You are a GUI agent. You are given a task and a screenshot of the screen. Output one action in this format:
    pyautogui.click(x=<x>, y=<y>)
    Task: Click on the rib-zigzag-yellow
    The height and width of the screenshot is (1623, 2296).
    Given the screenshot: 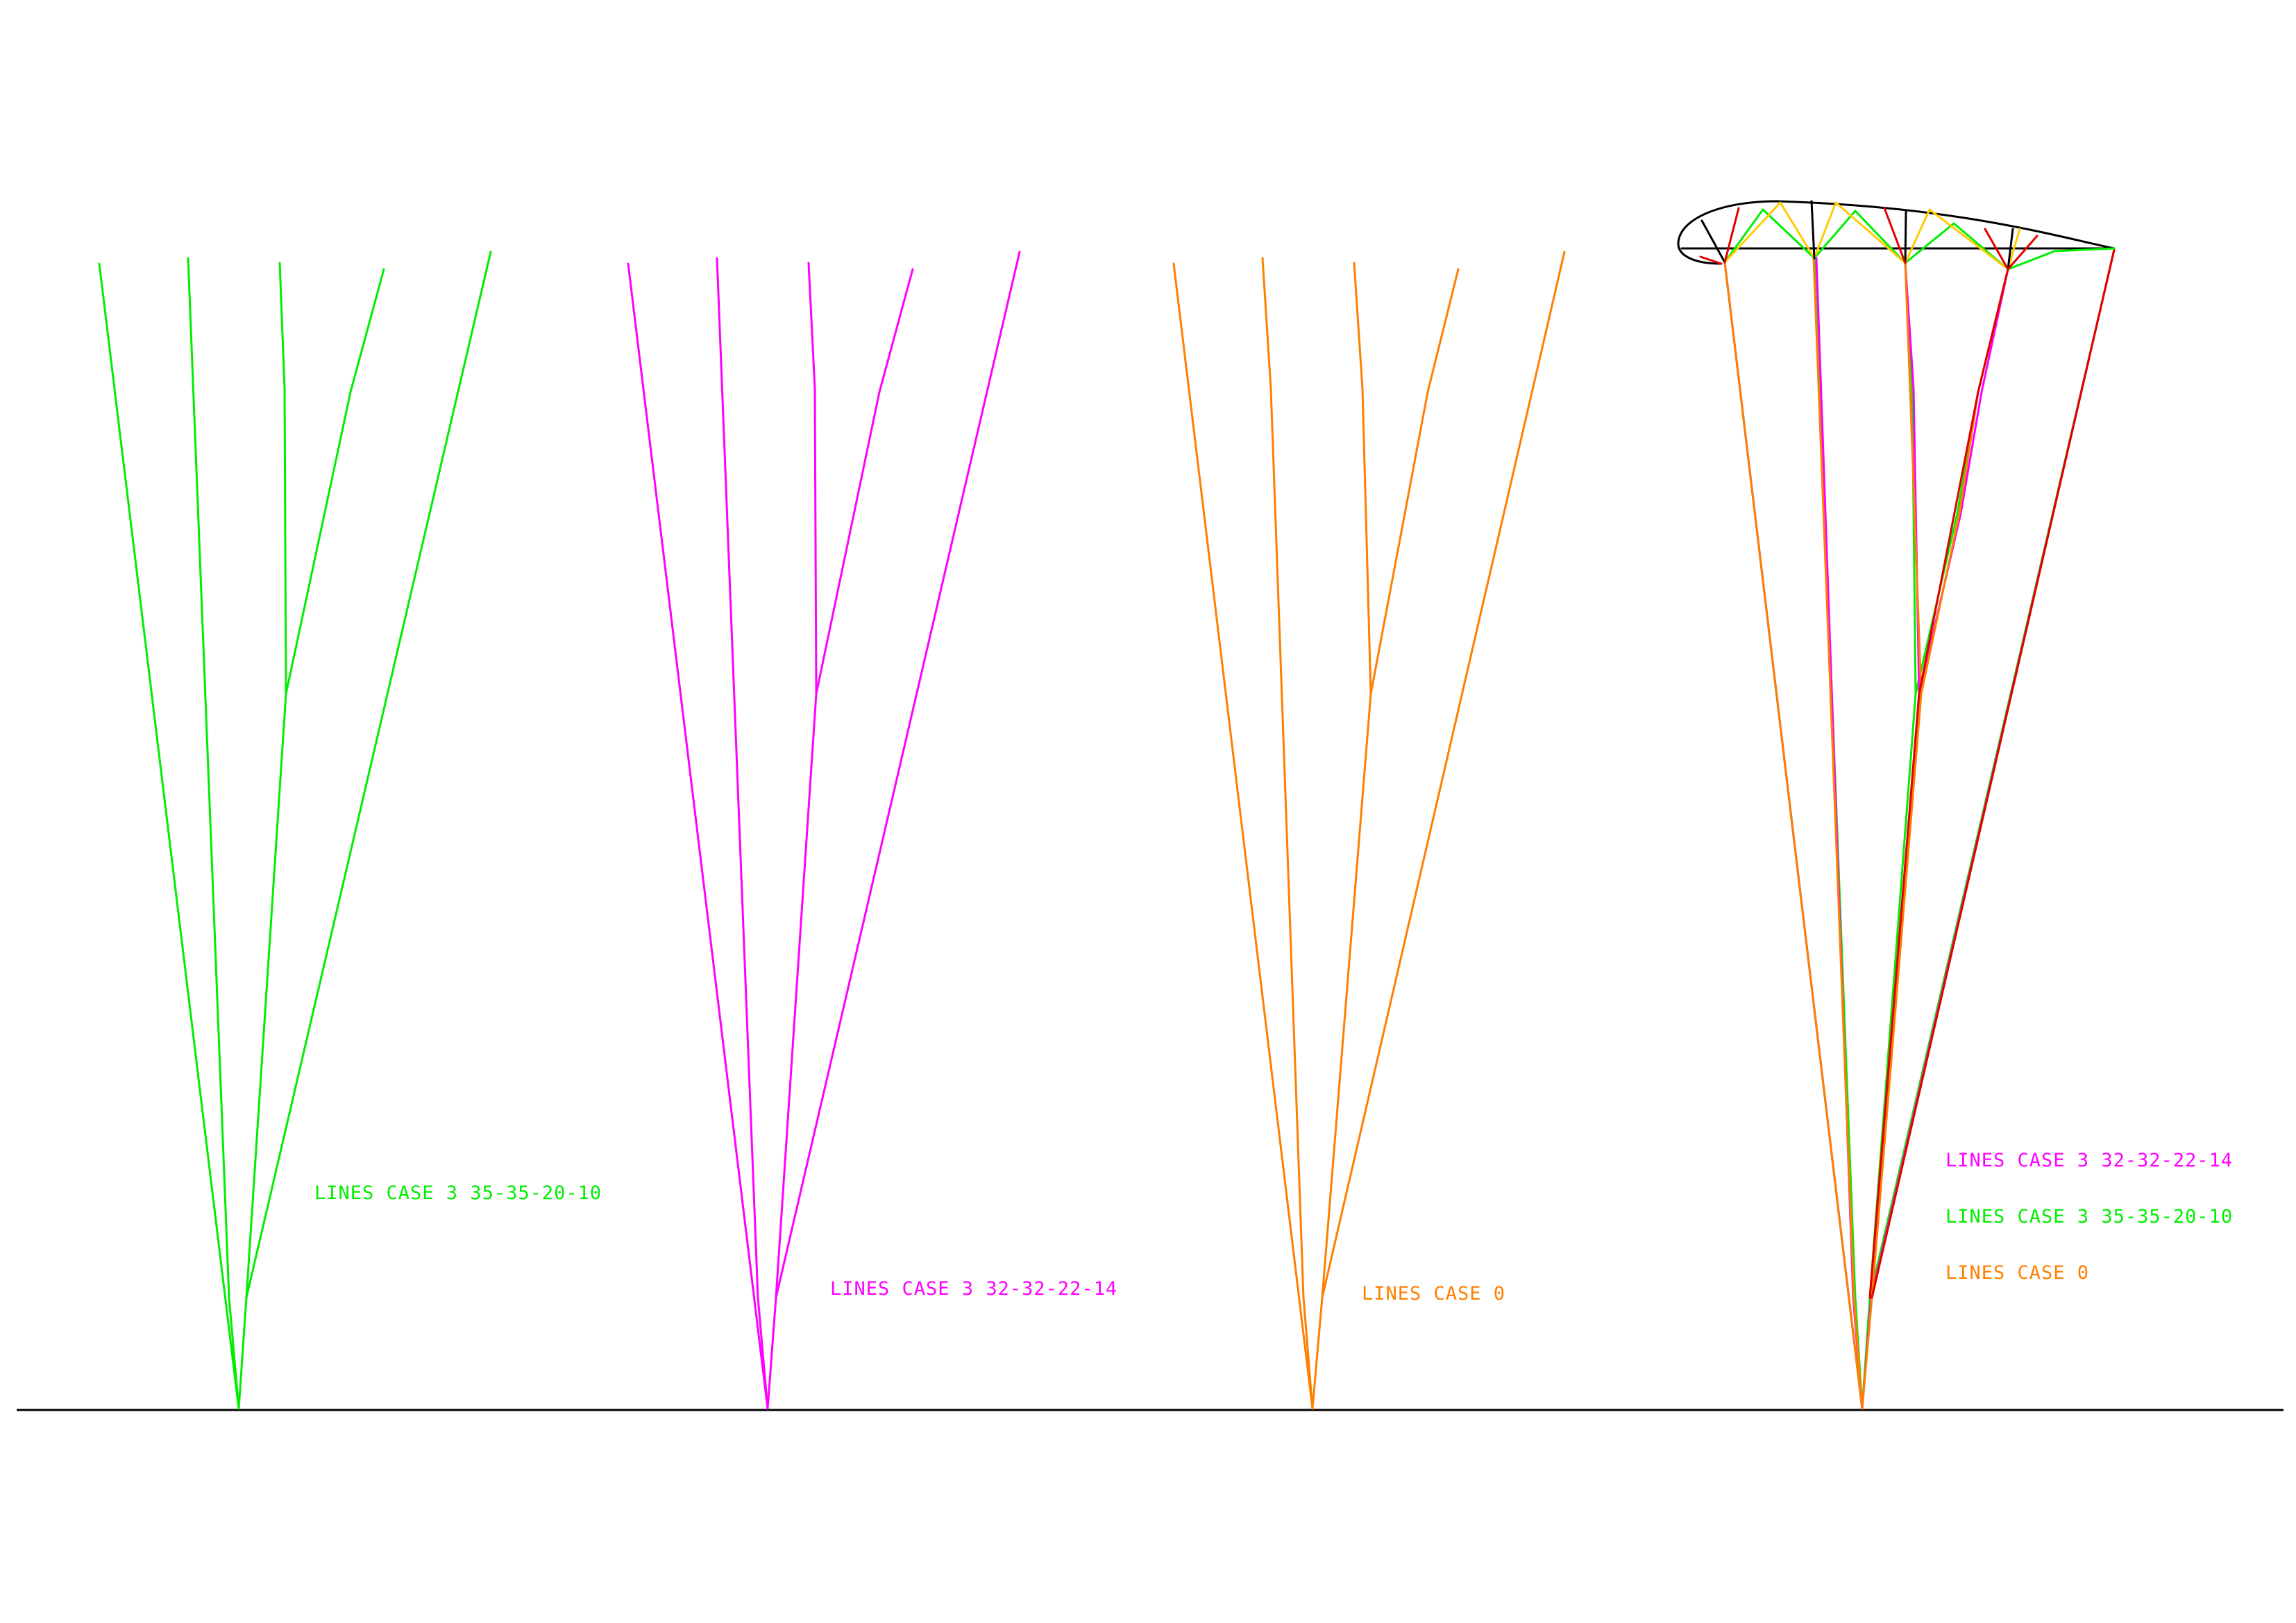 What is the action you would take?
    pyautogui.click(x=1872, y=236)
    